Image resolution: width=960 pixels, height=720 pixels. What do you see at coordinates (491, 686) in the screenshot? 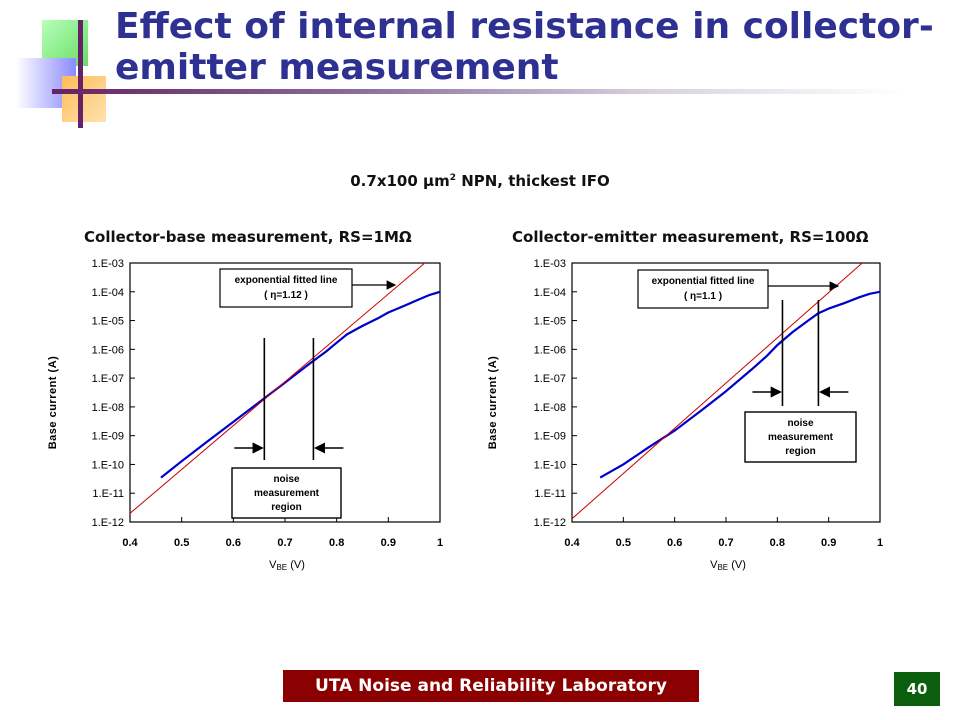
I see `footer-lab-name: UTA Noise and Reliability Laboratory` at bounding box center [491, 686].